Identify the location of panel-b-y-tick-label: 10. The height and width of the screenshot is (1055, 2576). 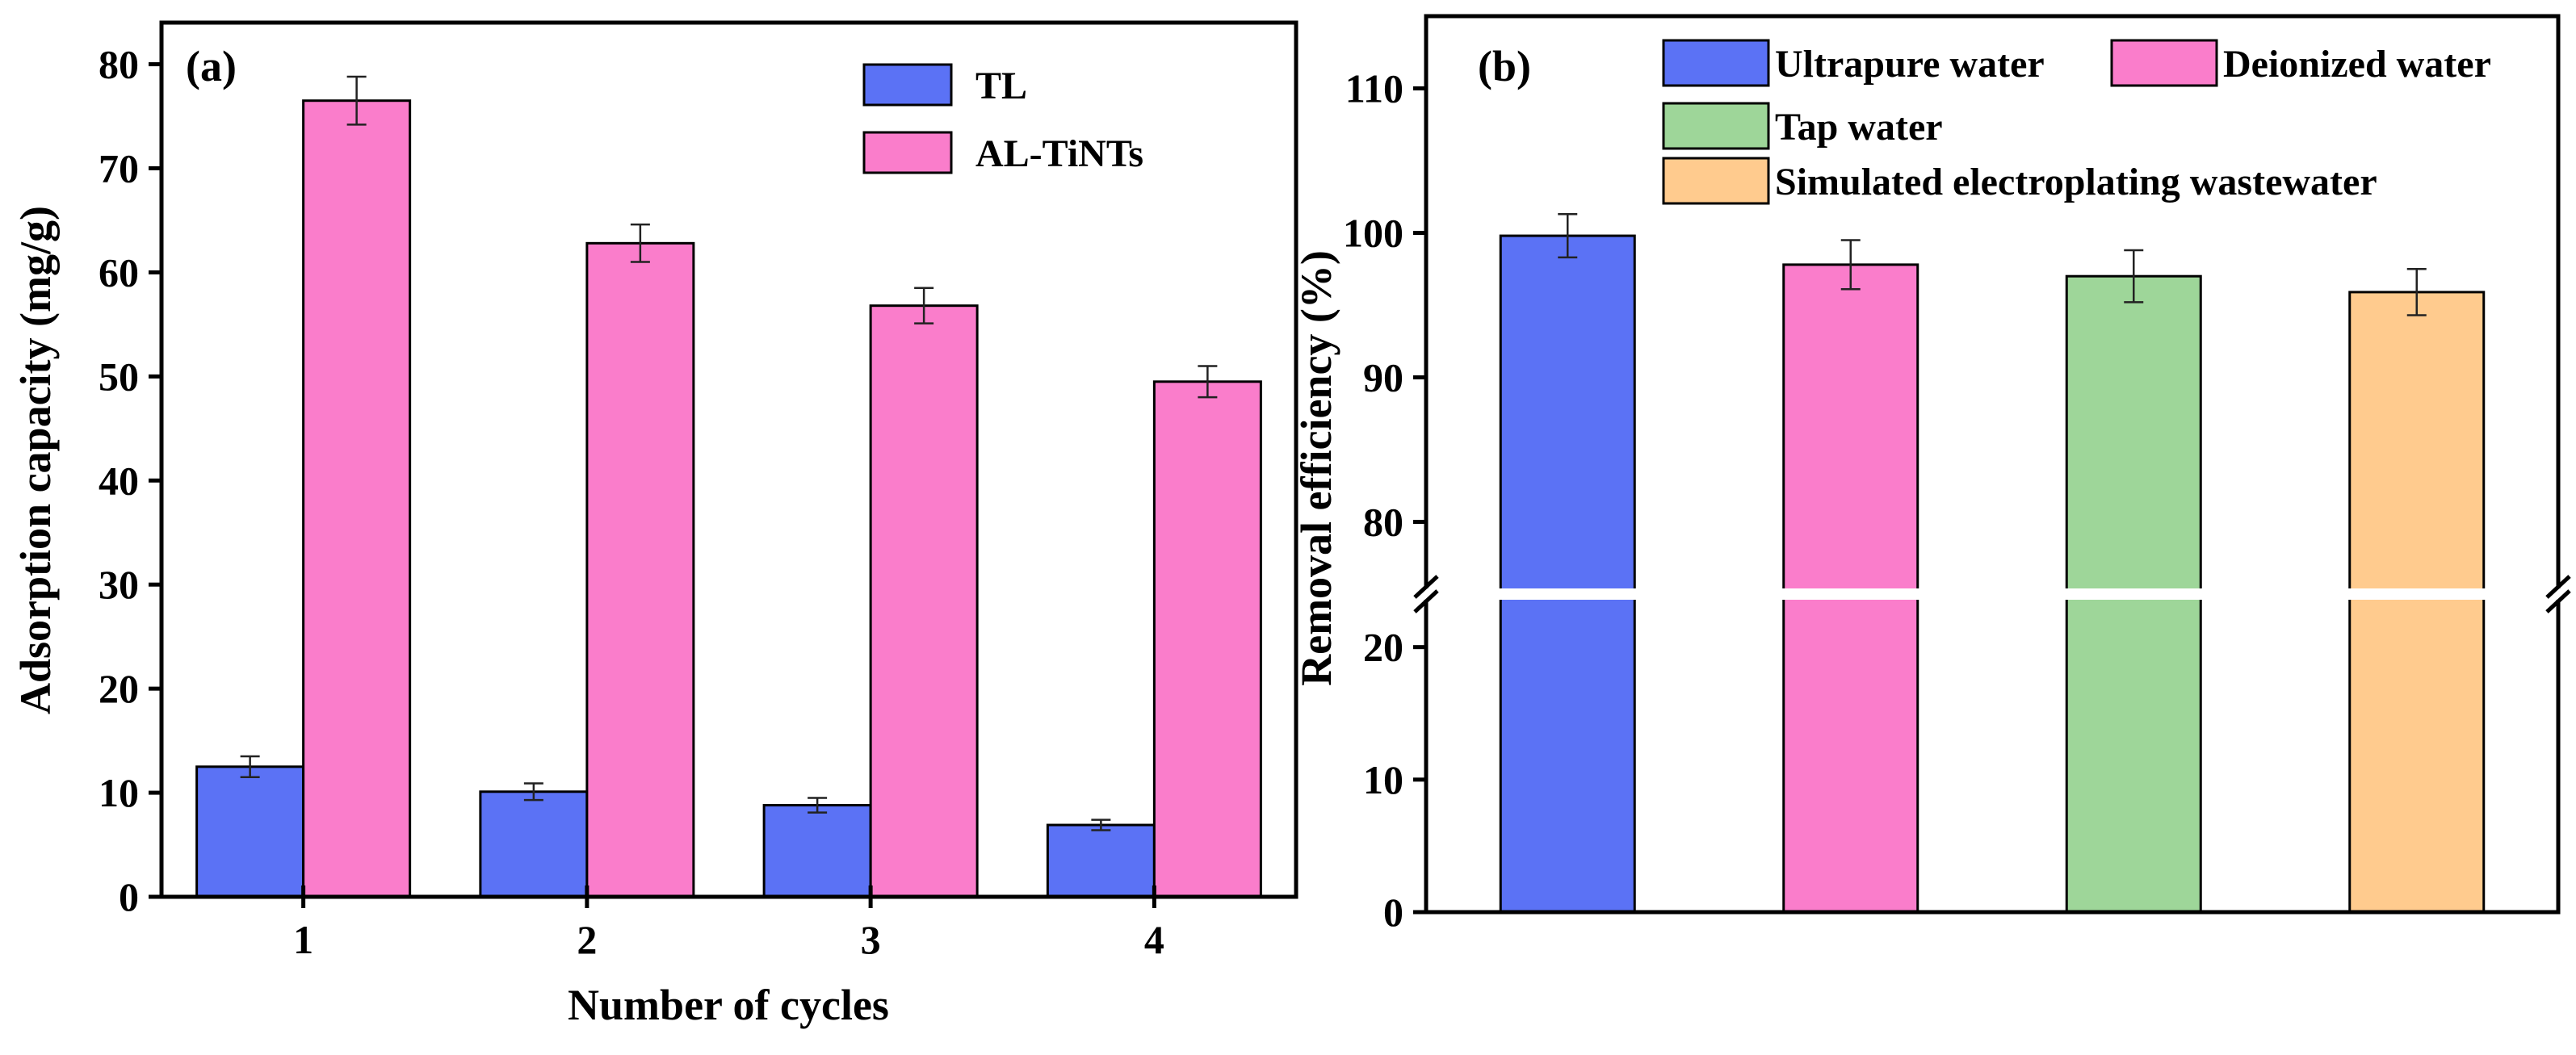
(1383, 779).